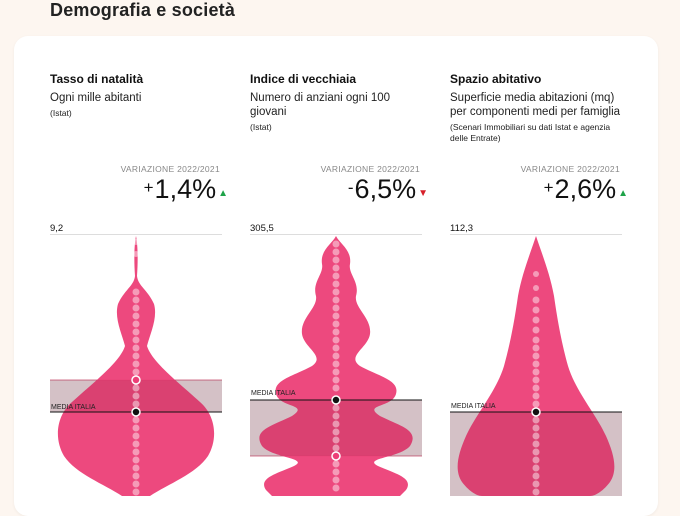 The image size is (680, 516). What do you see at coordinates (262, 228) in the screenshot?
I see `max-value-label: 305,5` at bounding box center [262, 228].